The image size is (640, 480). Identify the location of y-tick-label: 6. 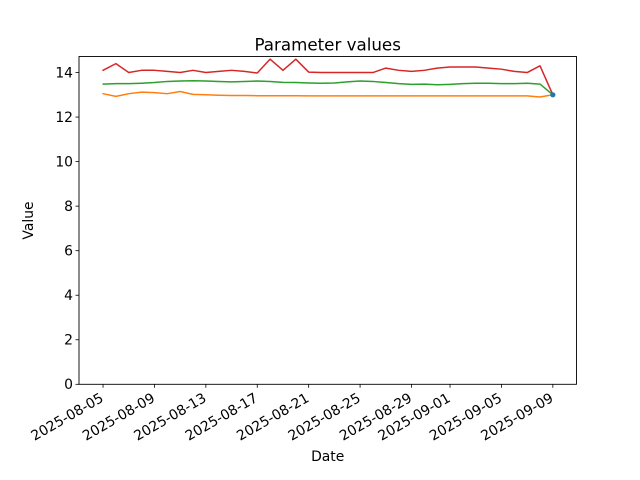
(68, 251).